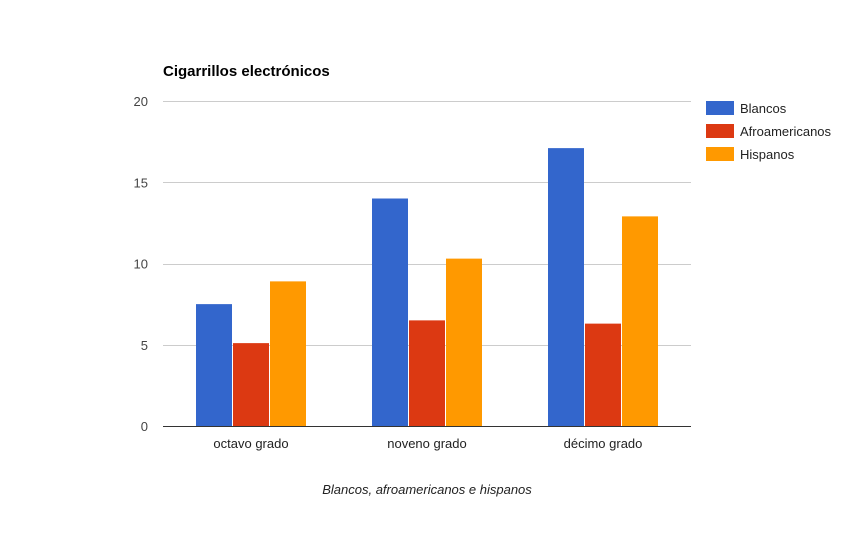  What do you see at coordinates (786, 131) in the screenshot?
I see `legend-label: Afroamericanos` at bounding box center [786, 131].